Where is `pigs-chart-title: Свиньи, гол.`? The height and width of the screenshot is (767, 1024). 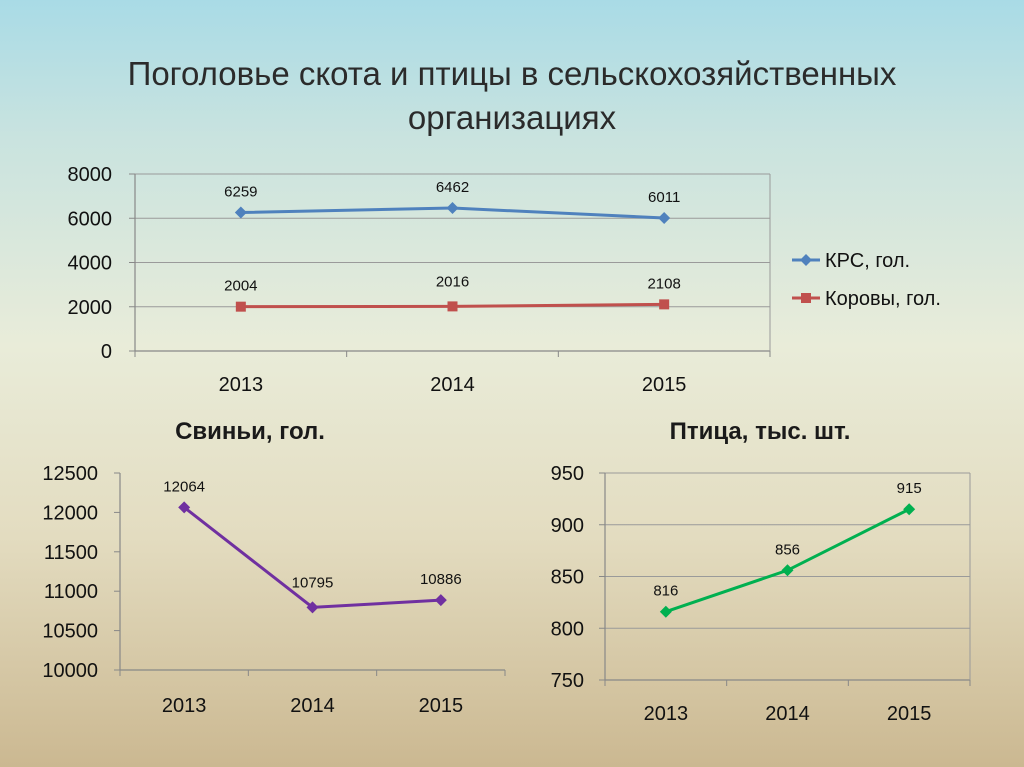 pigs-chart-title: Свиньи, гол. is located at coordinates (250, 431).